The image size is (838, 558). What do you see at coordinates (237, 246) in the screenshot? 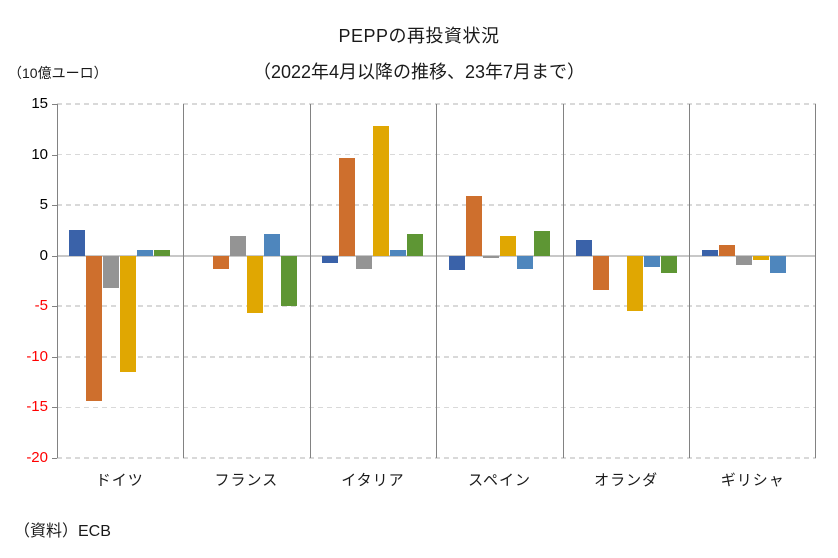
I see `bar-series-3-gray-フランス` at bounding box center [237, 246].